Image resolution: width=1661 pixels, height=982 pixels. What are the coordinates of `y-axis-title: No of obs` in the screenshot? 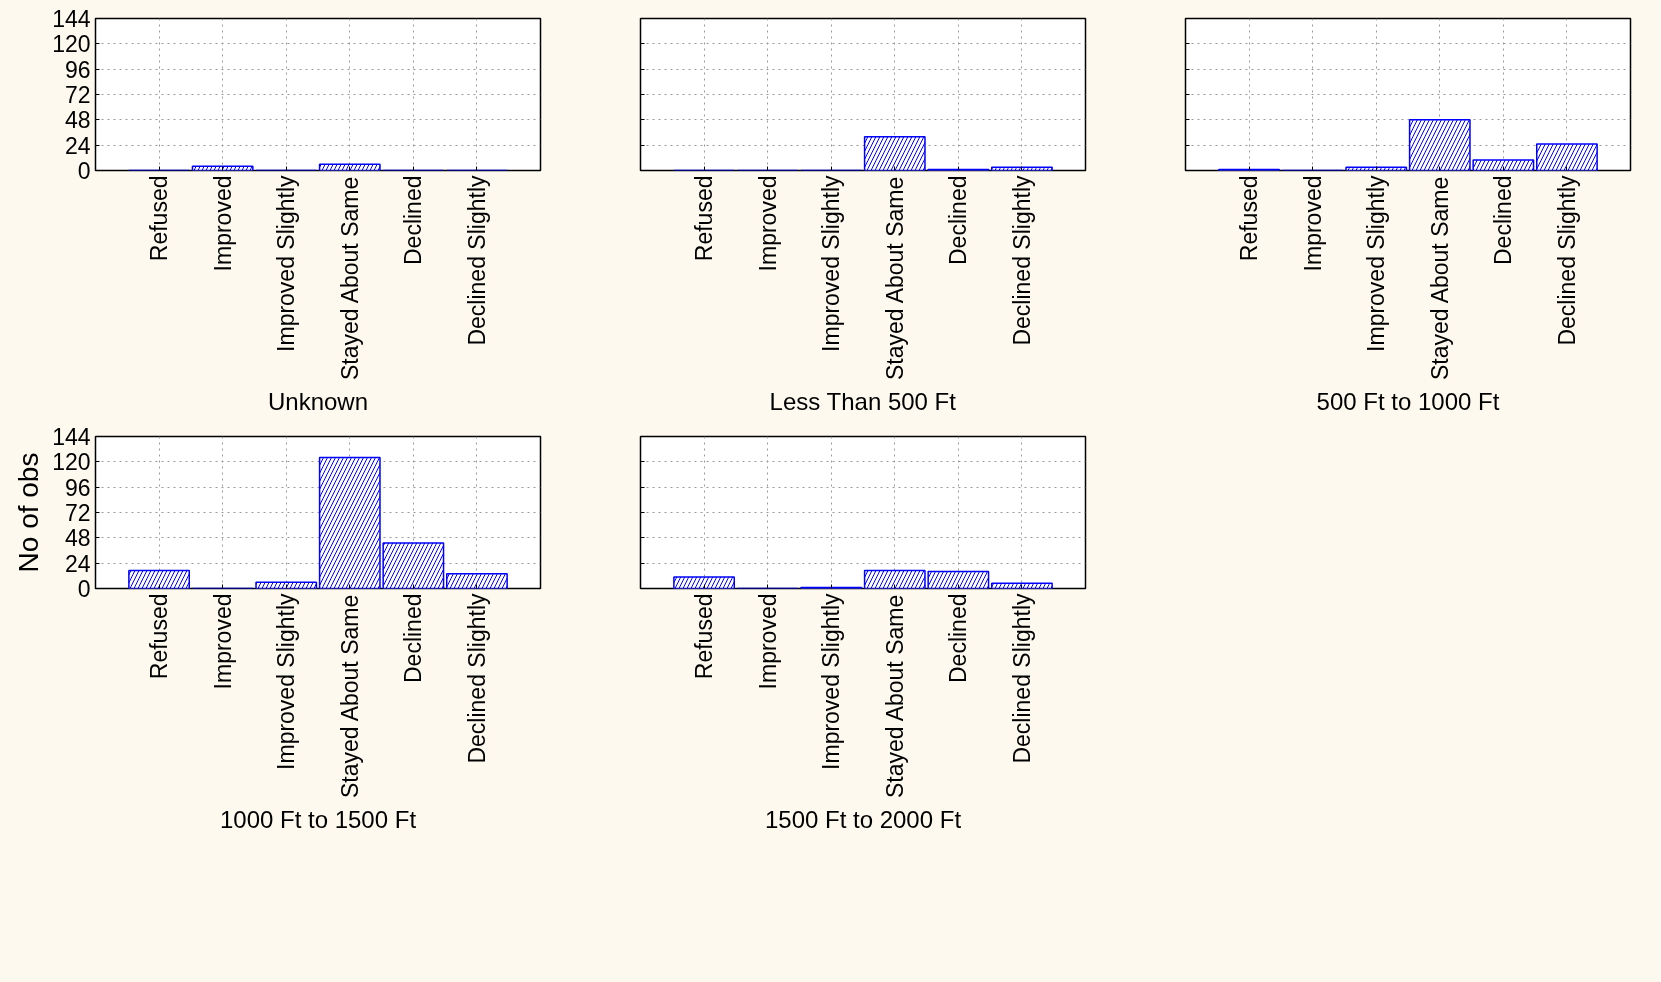 It's located at (29, 512).